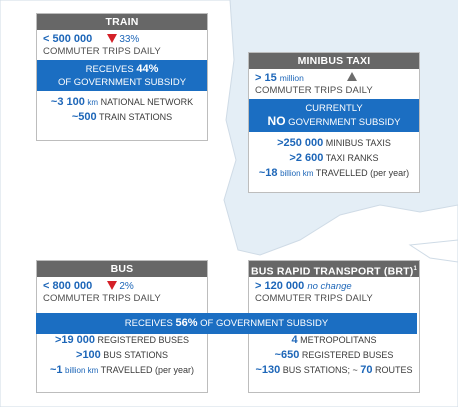 The image size is (458, 407). What do you see at coordinates (102, 51) in the screenshot?
I see `train-trips-label: COMMUTER TRIPS DAILY` at bounding box center [102, 51].